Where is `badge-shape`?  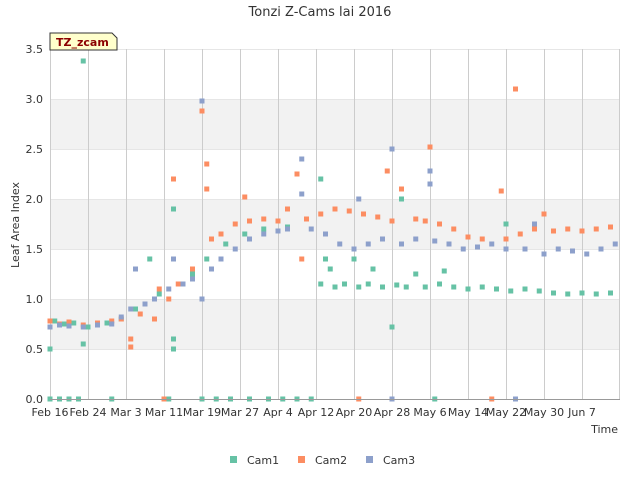
badge-shape is located at coordinates (83, 41).